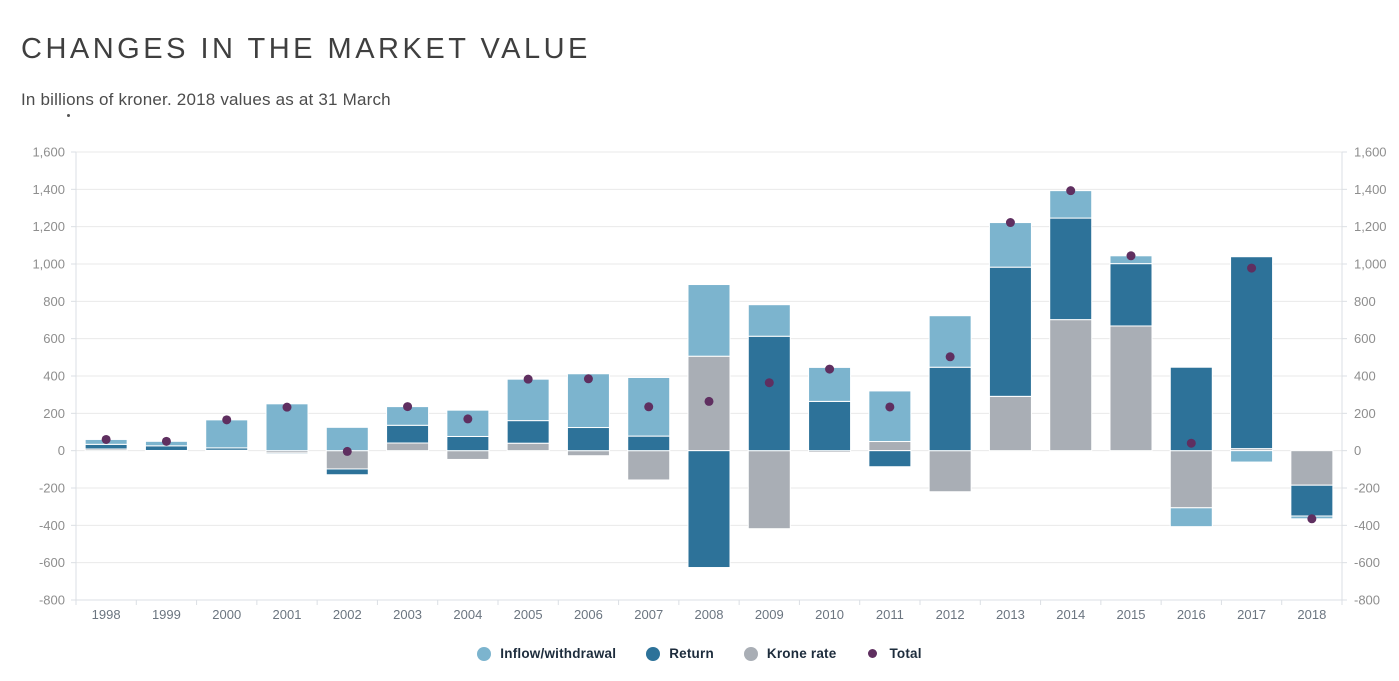  I want to click on bar-segment-return-2010, so click(830, 426).